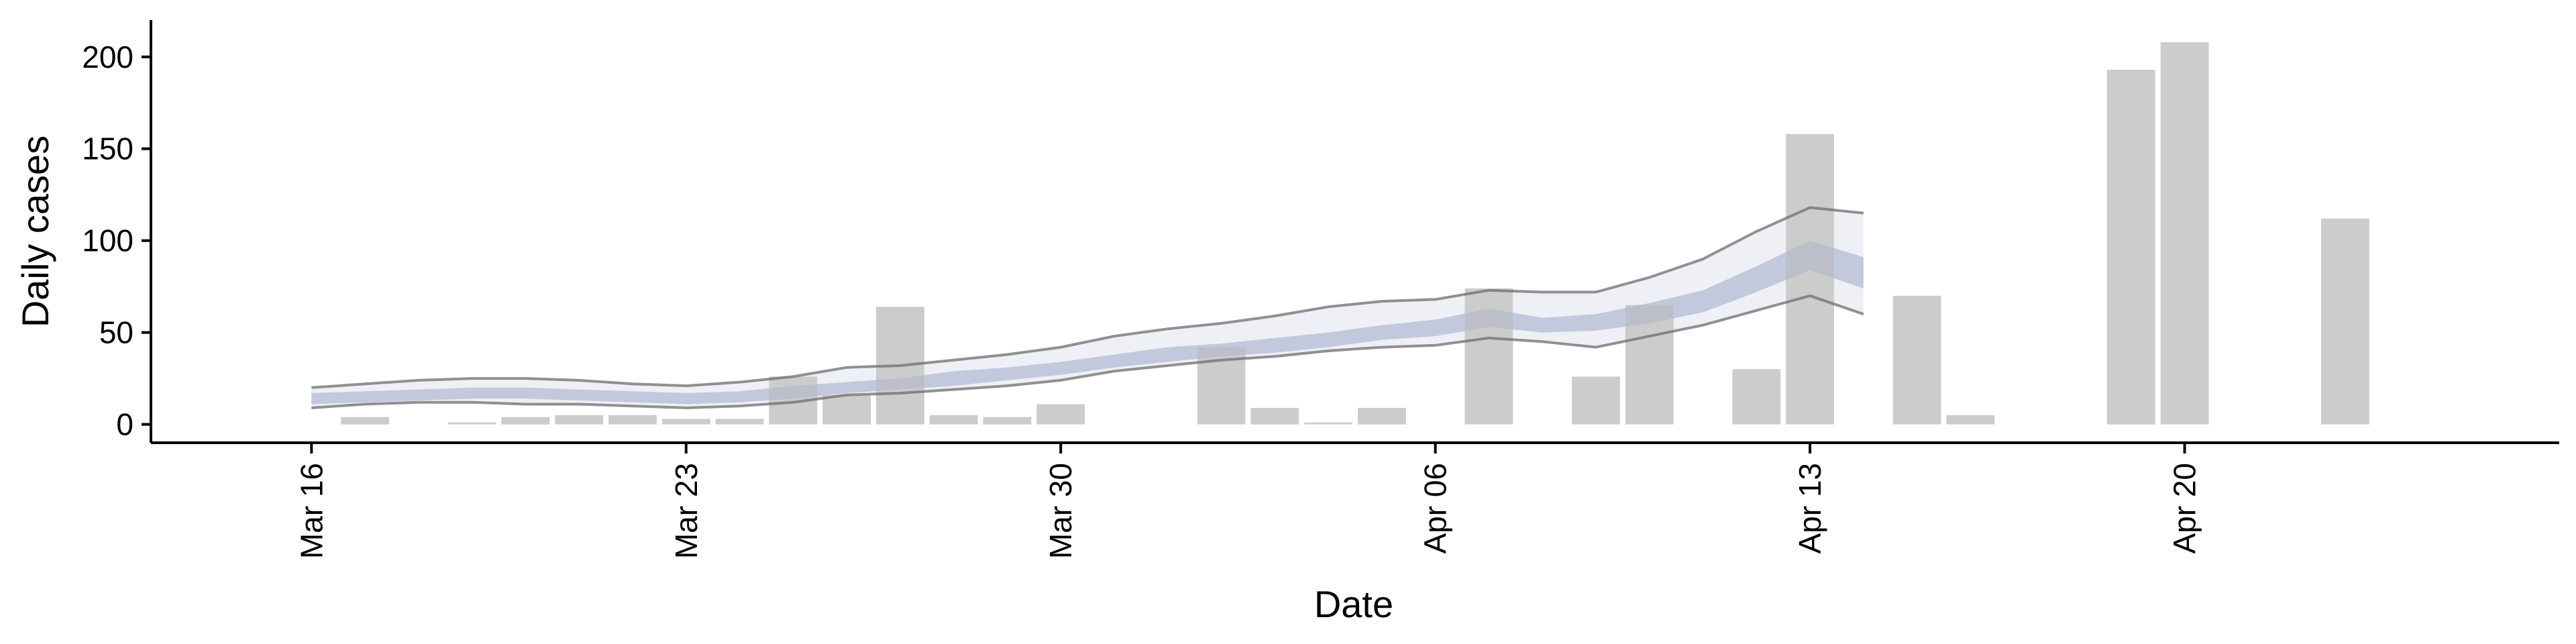 This screenshot has width=2576, height=644. Describe the element at coordinates (1060, 511) in the screenshot. I see `x-tick-label: Mar 30` at that location.